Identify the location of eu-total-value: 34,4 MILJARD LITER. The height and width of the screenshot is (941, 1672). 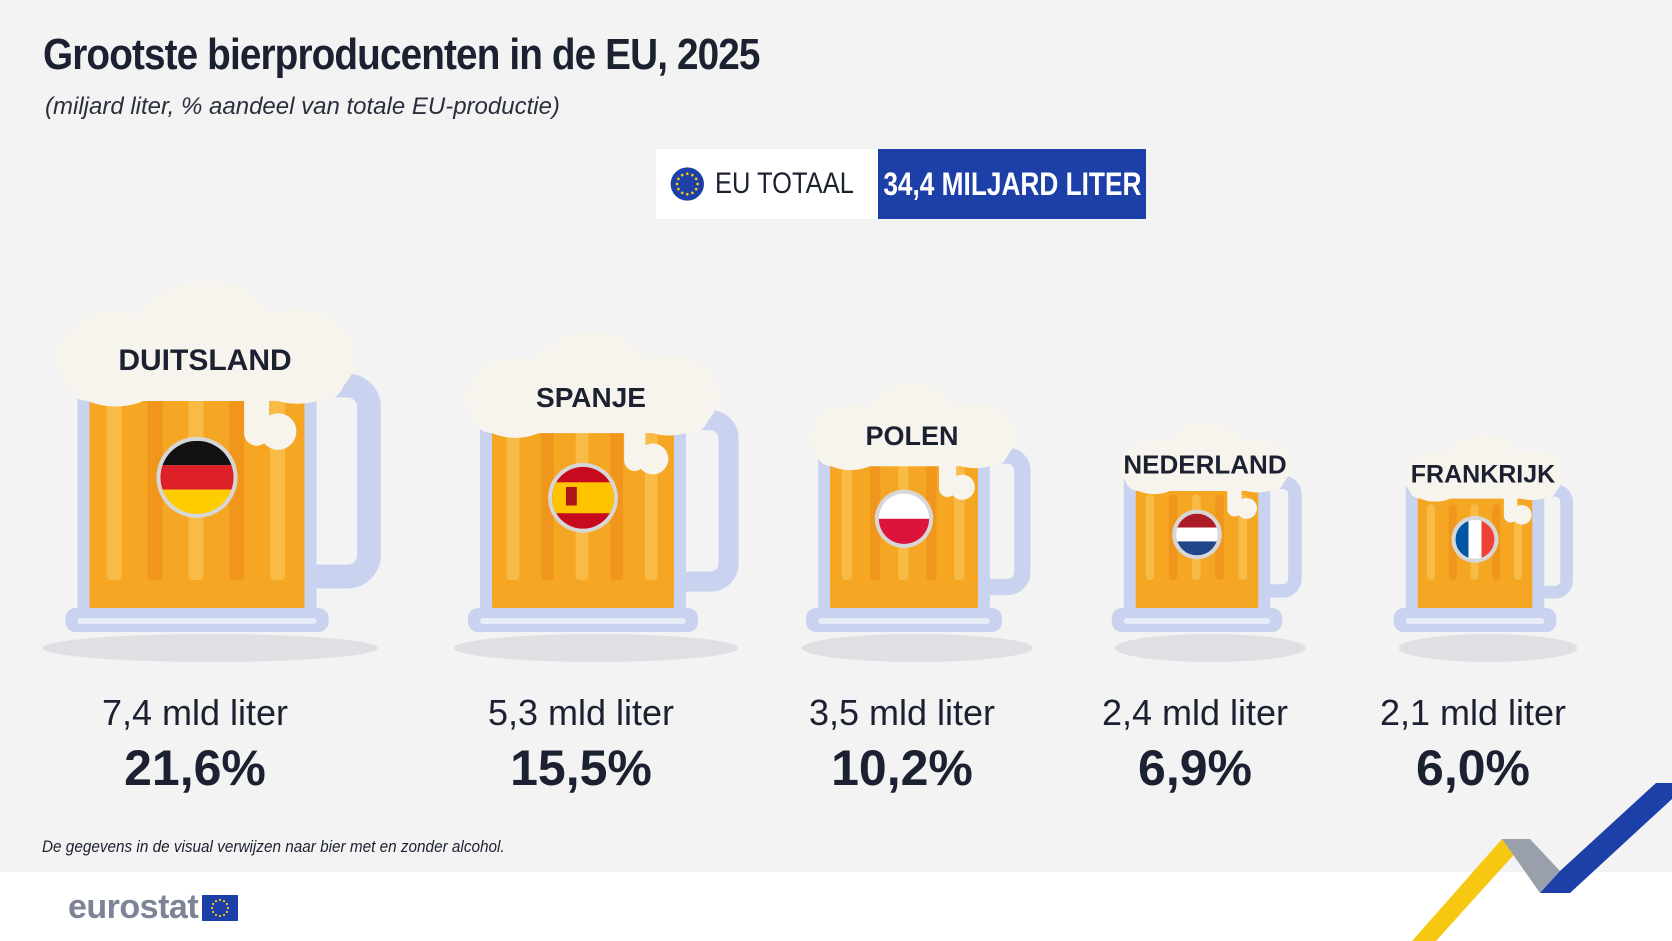
(1012, 183).